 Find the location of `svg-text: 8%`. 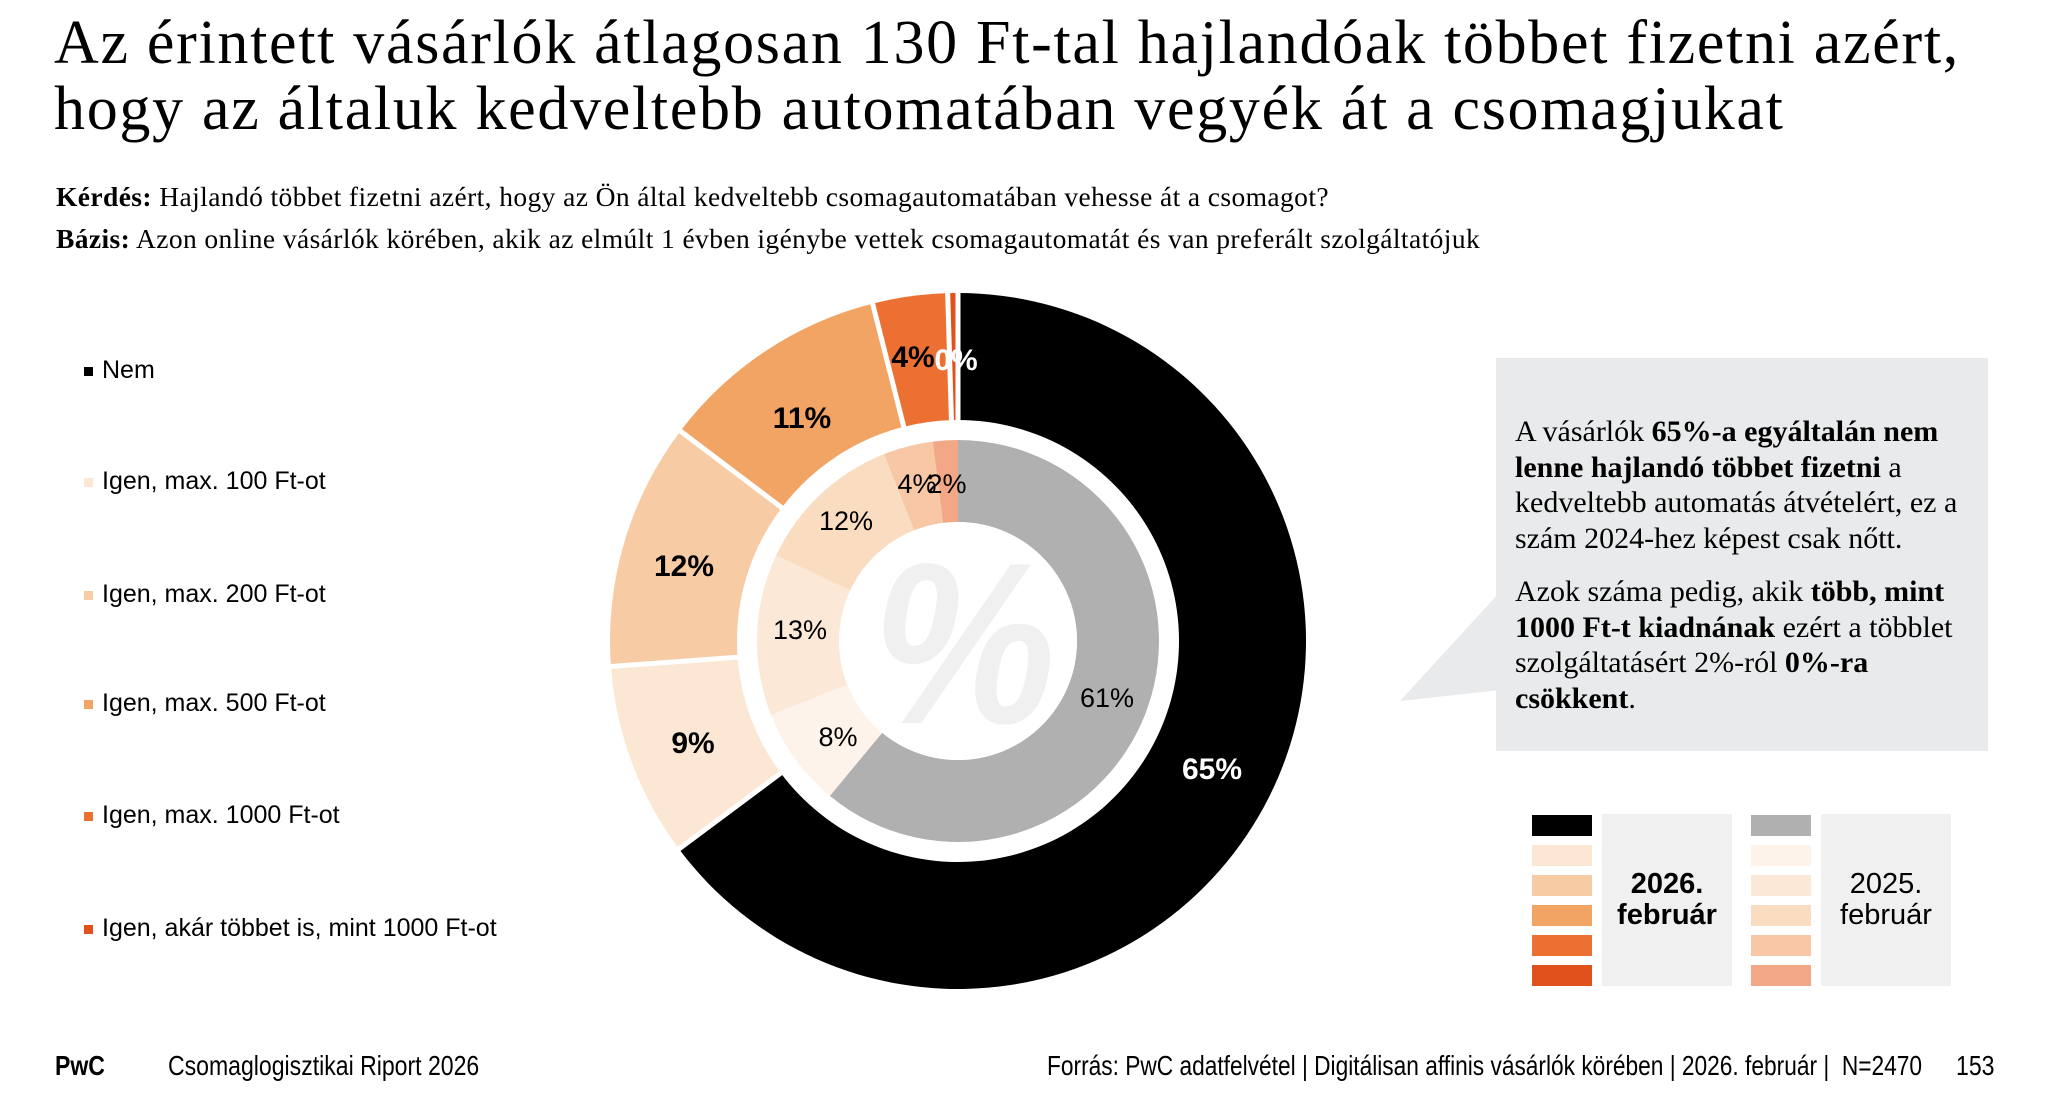

svg-text: 8% is located at coordinates (837, 737).